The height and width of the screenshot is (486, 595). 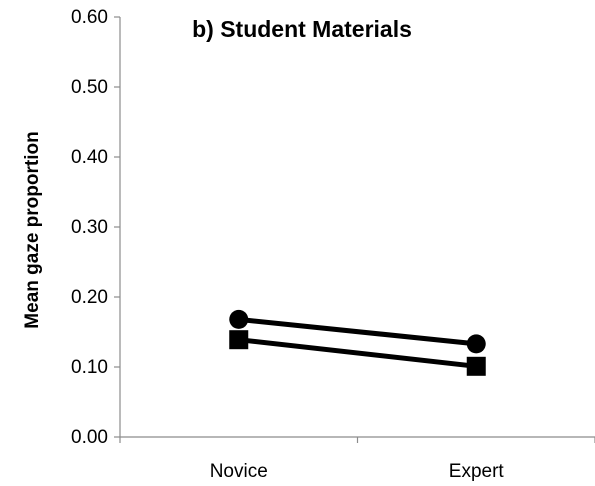 What do you see at coordinates (89, 87) in the screenshot?
I see `y-tick-label: 0.50` at bounding box center [89, 87].